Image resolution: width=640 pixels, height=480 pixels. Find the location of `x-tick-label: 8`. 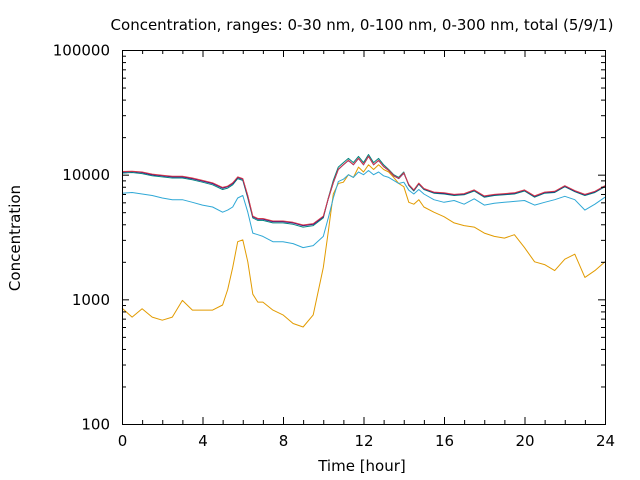

x-tick-label: 8 is located at coordinates (284, 441).